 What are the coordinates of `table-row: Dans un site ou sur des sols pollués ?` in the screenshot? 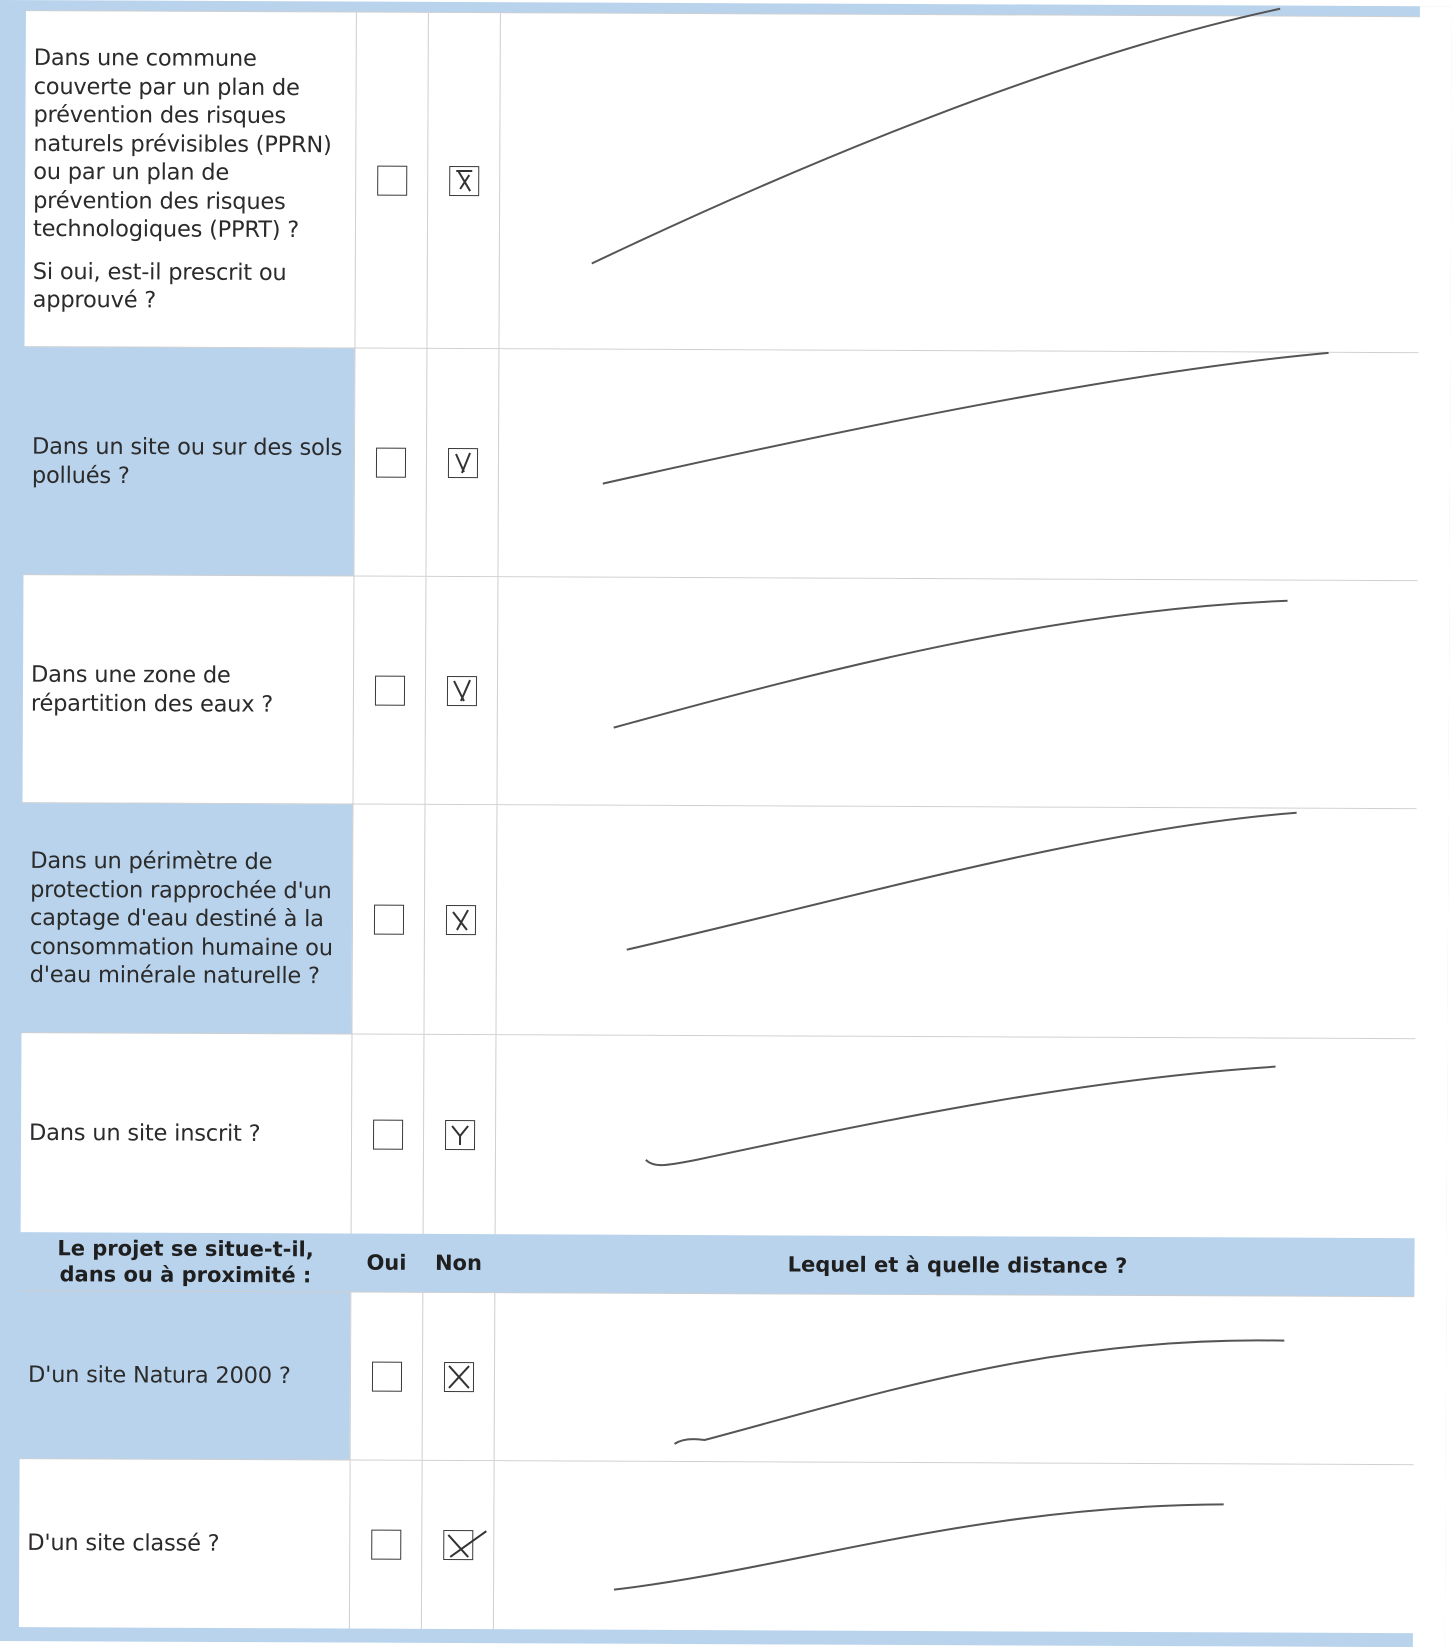 It's located at (736, 464).